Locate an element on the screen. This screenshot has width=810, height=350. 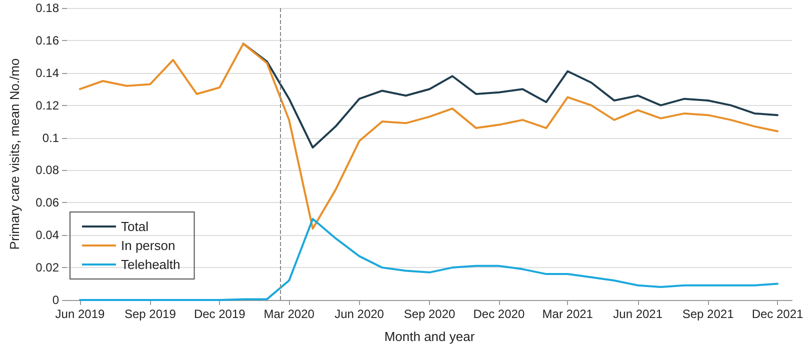
y-tick-label: 0.16 is located at coordinates (48, 40).